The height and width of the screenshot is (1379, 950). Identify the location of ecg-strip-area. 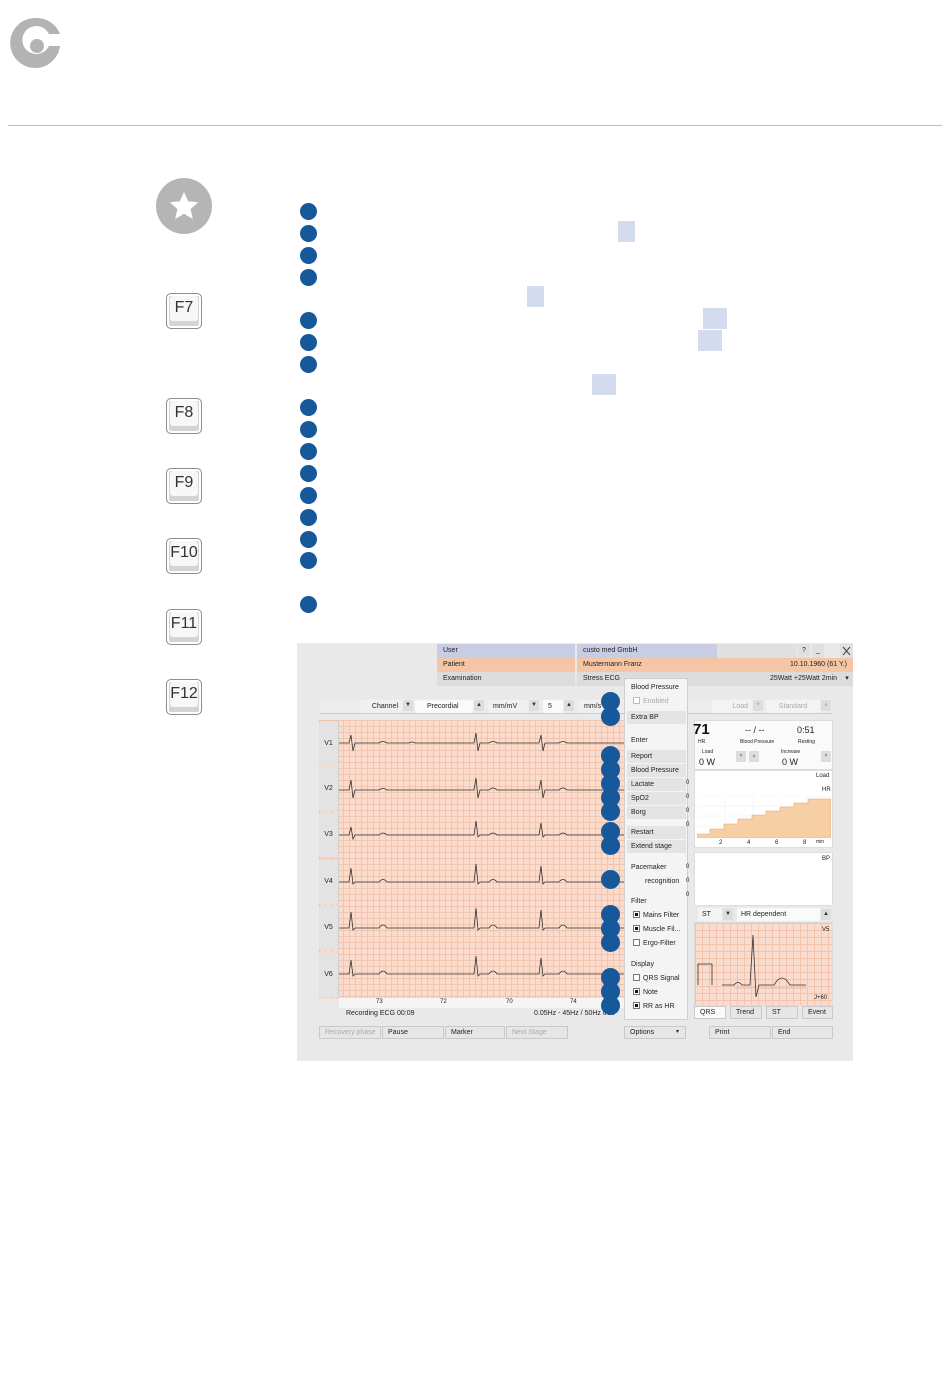
(471, 859).